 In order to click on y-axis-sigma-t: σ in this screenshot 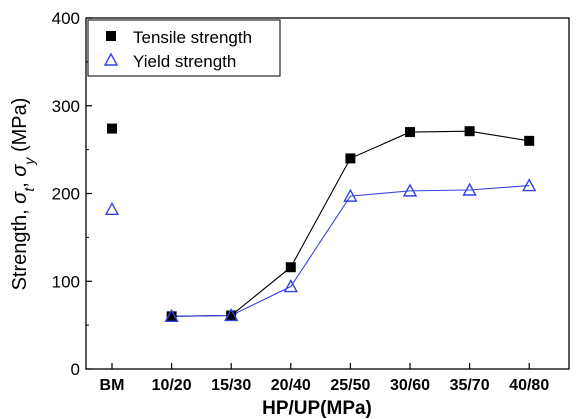, I will do `click(20, 197)`.